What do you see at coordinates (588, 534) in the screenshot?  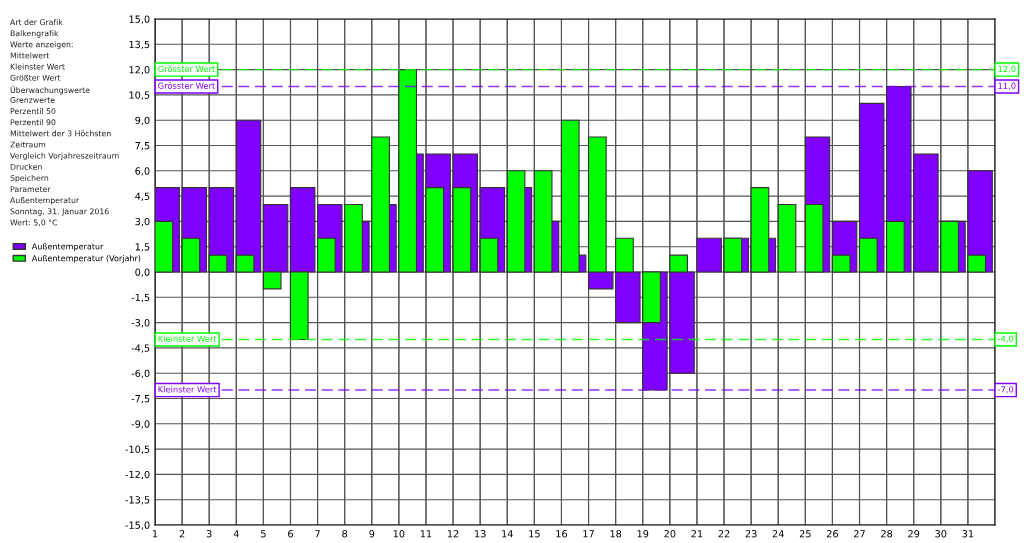 I see `x-tick-label: 17` at bounding box center [588, 534].